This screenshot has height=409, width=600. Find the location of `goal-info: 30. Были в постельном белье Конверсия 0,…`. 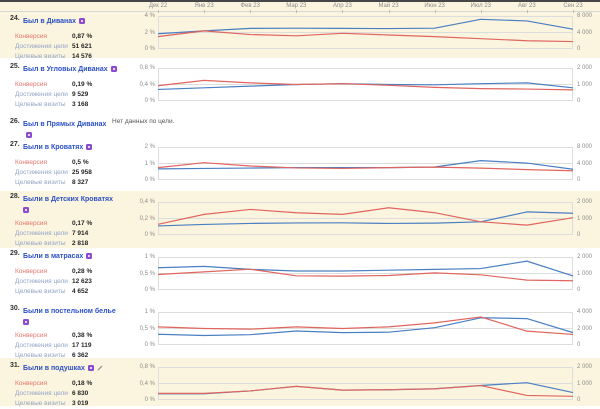

goal-info: 30. Были в постельном белье Конверсия 0,… is located at coordinates (69, 331).